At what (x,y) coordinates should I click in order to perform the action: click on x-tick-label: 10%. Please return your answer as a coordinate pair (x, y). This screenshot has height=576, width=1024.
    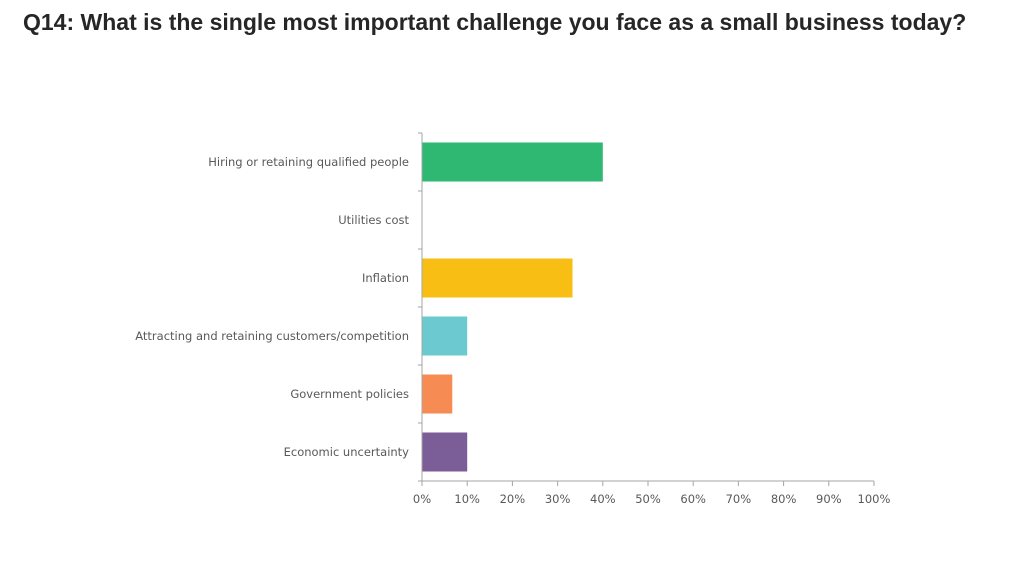
    Looking at the image, I should click on (467, 499).